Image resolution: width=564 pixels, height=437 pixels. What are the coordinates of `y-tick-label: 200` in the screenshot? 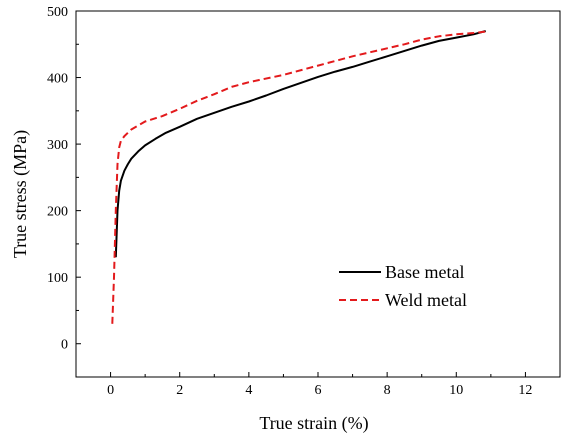 It's located at (57, 212).